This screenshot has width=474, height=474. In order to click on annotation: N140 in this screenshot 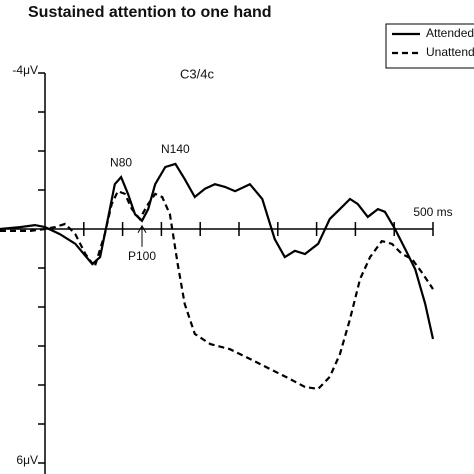, I will do `click(175, 149)`.